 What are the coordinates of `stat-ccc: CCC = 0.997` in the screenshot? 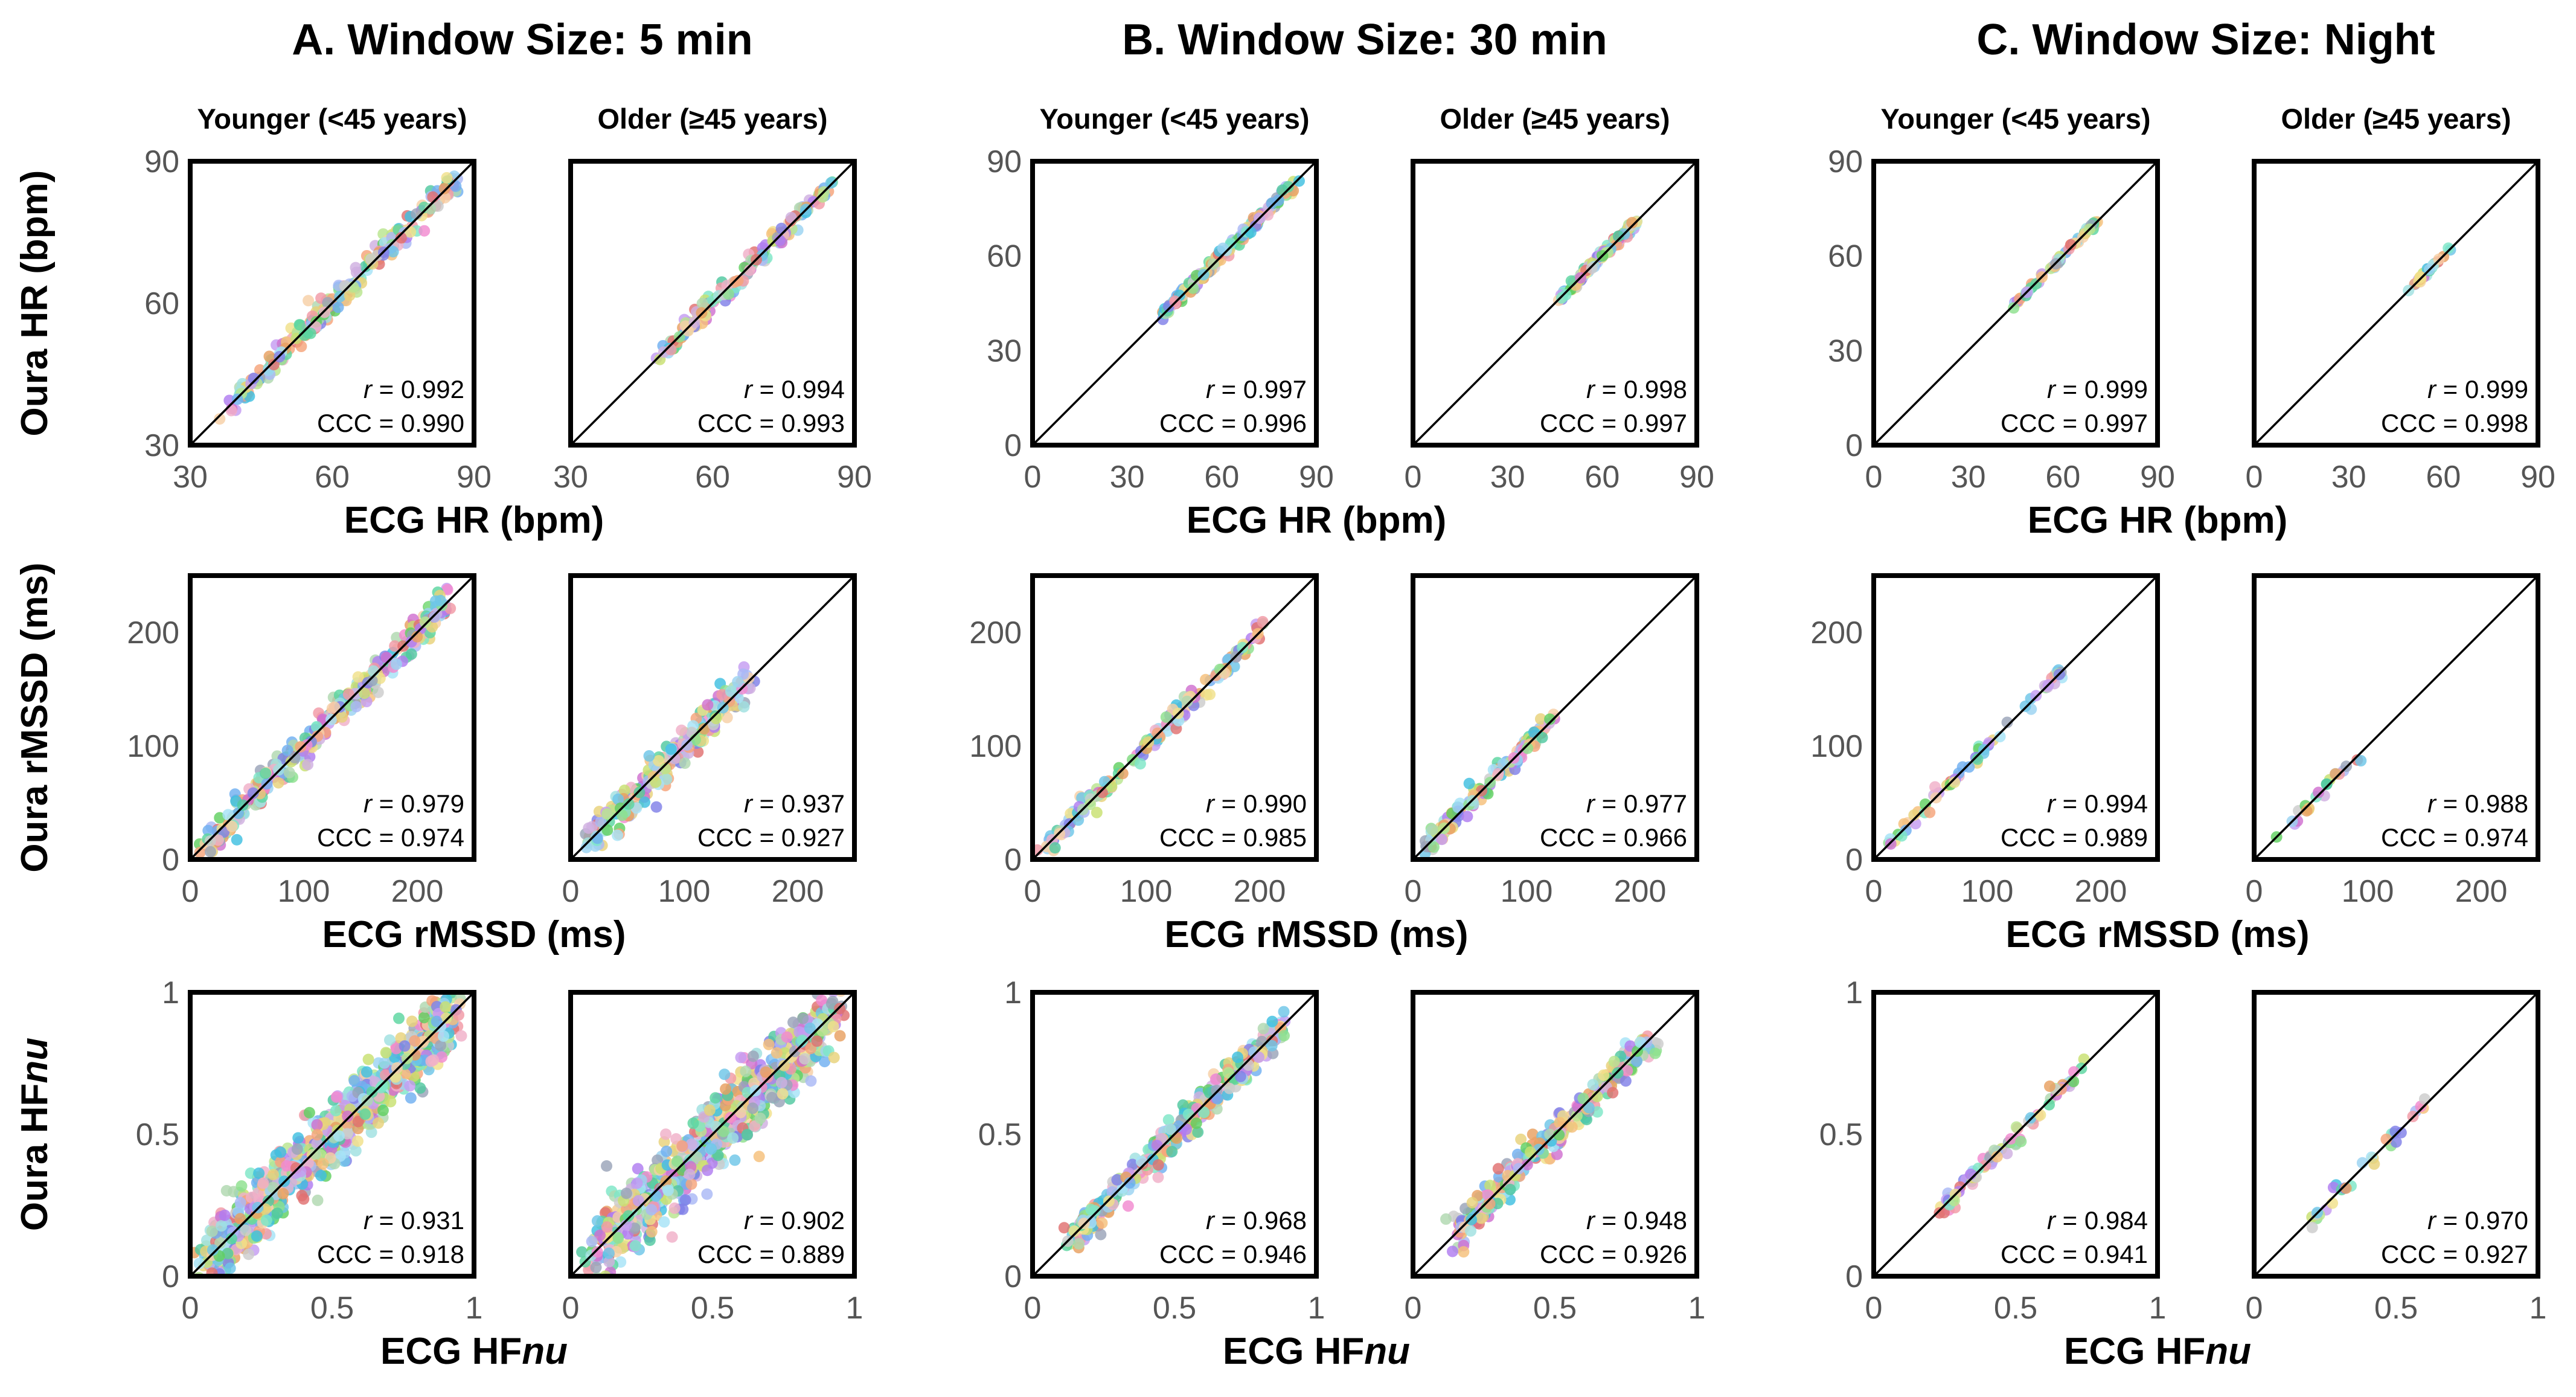 It's located at (1613, 423).